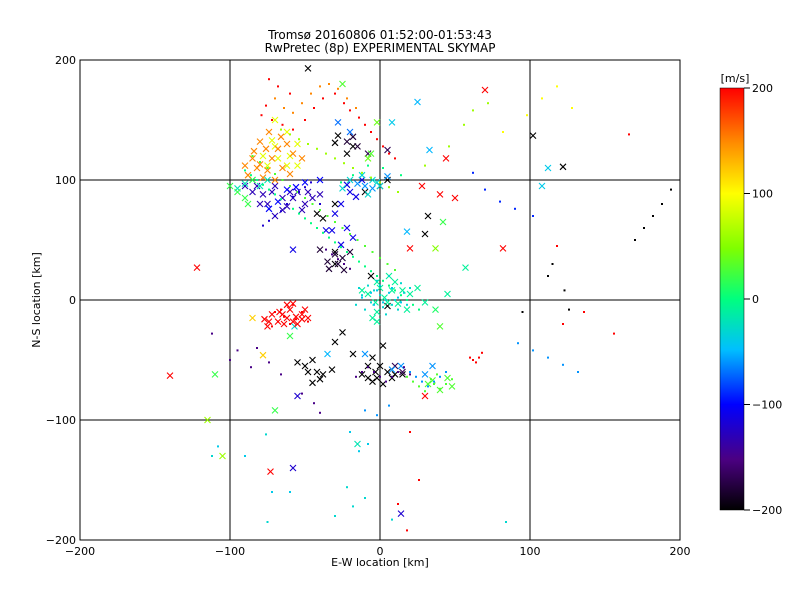  Describe the element at coordinates (750, 294) in the screenshot. I see `colorbar: [m/s] −200 −100 0 100 200` at that location.